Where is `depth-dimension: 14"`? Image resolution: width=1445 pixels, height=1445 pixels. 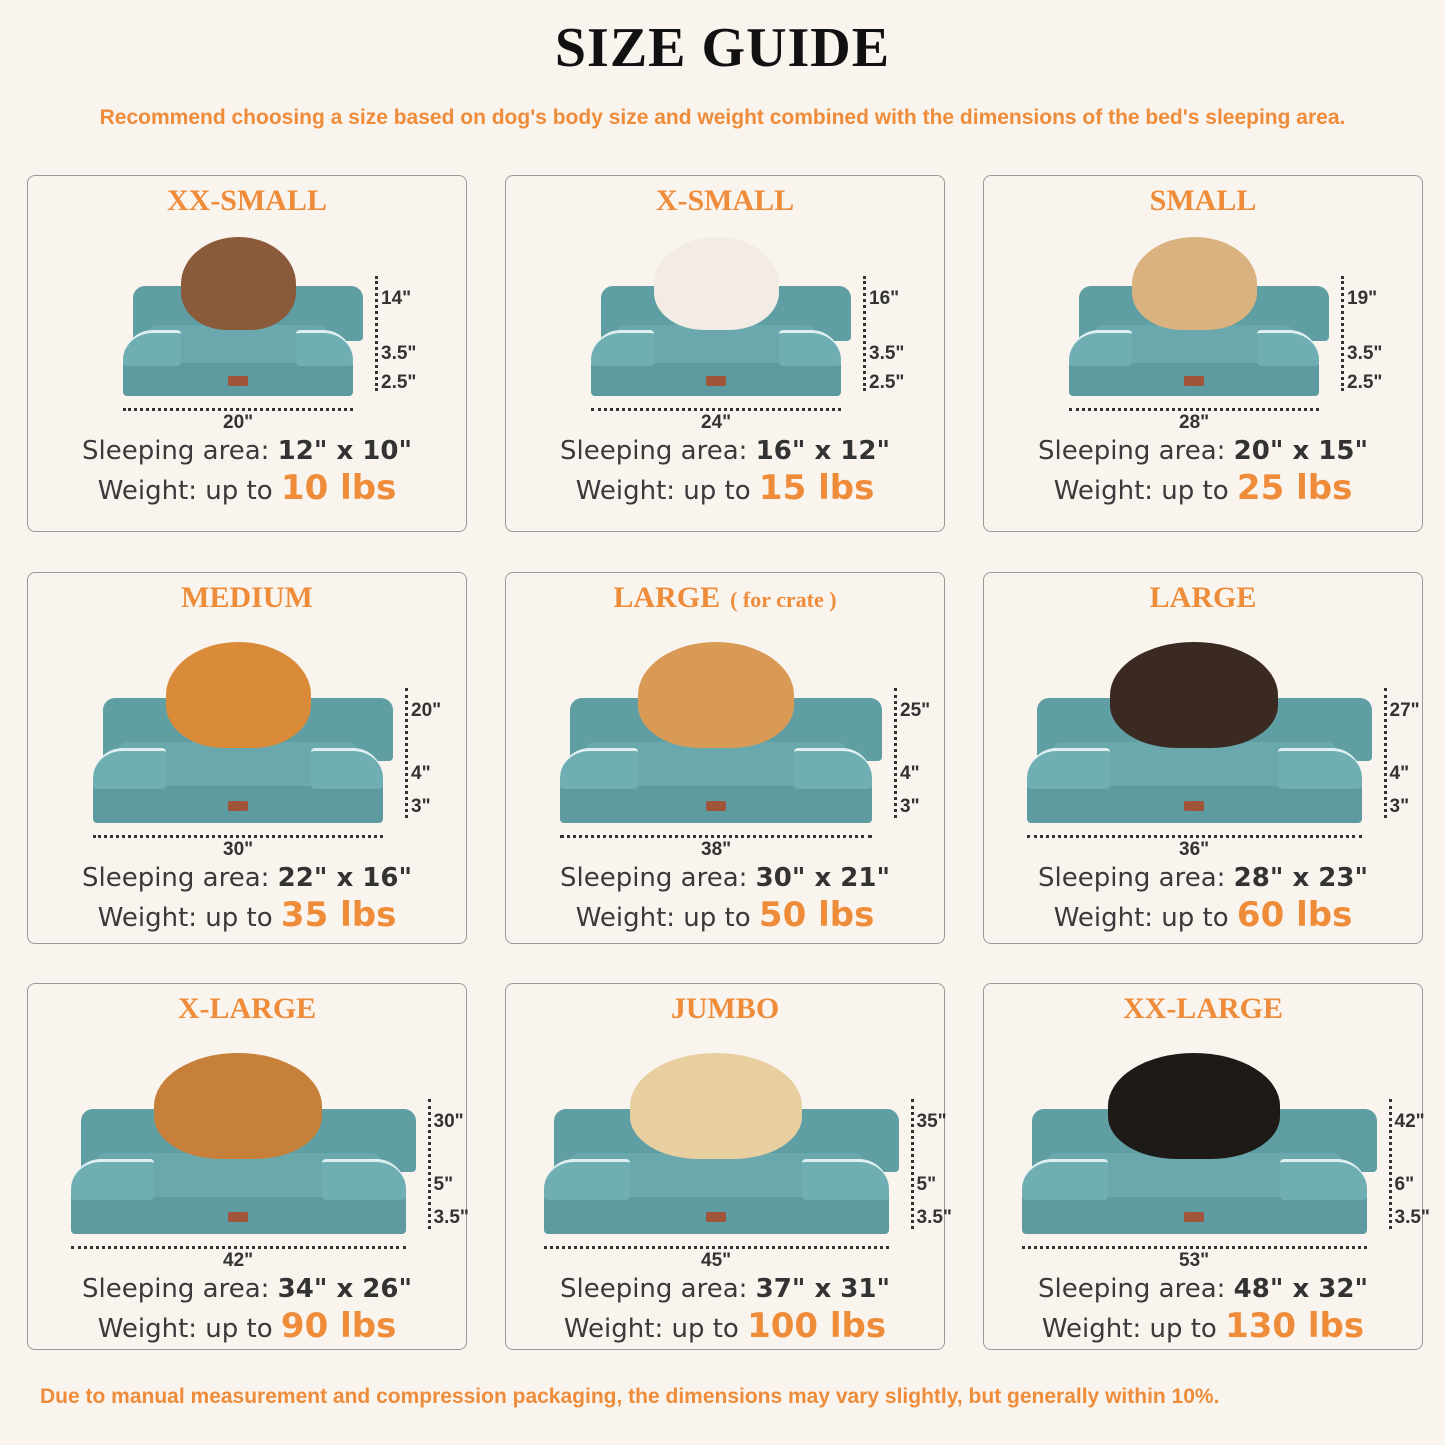
depth-dimension: 14" is located at coordinates (396, 298).